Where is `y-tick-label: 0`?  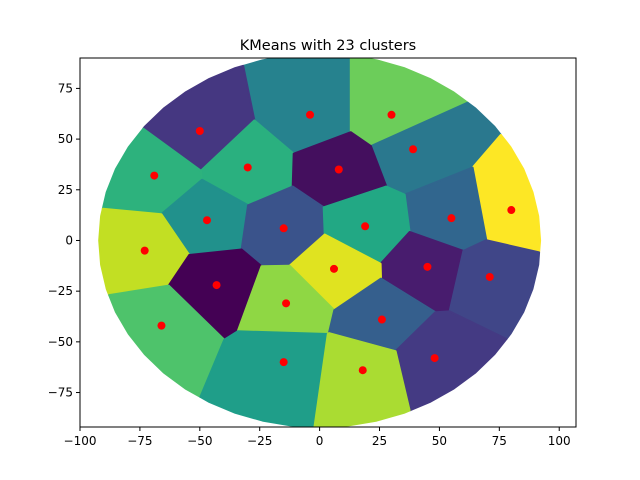 y-tick-label: 0 is located at coordinates (69, 240).